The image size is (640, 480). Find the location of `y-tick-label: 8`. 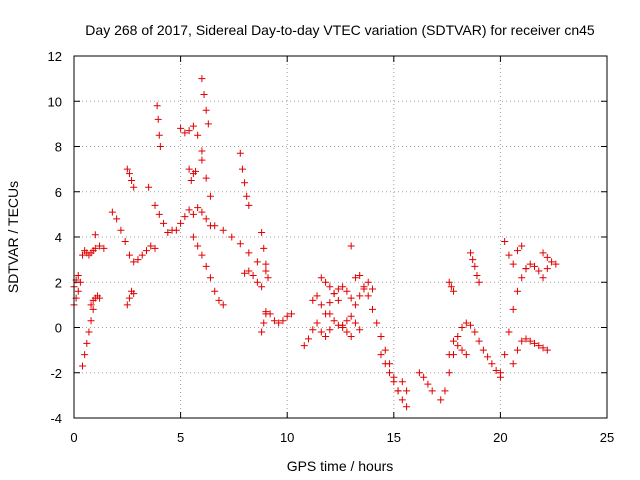

y-tick-label: 8 is located at coordinates (58, 147).